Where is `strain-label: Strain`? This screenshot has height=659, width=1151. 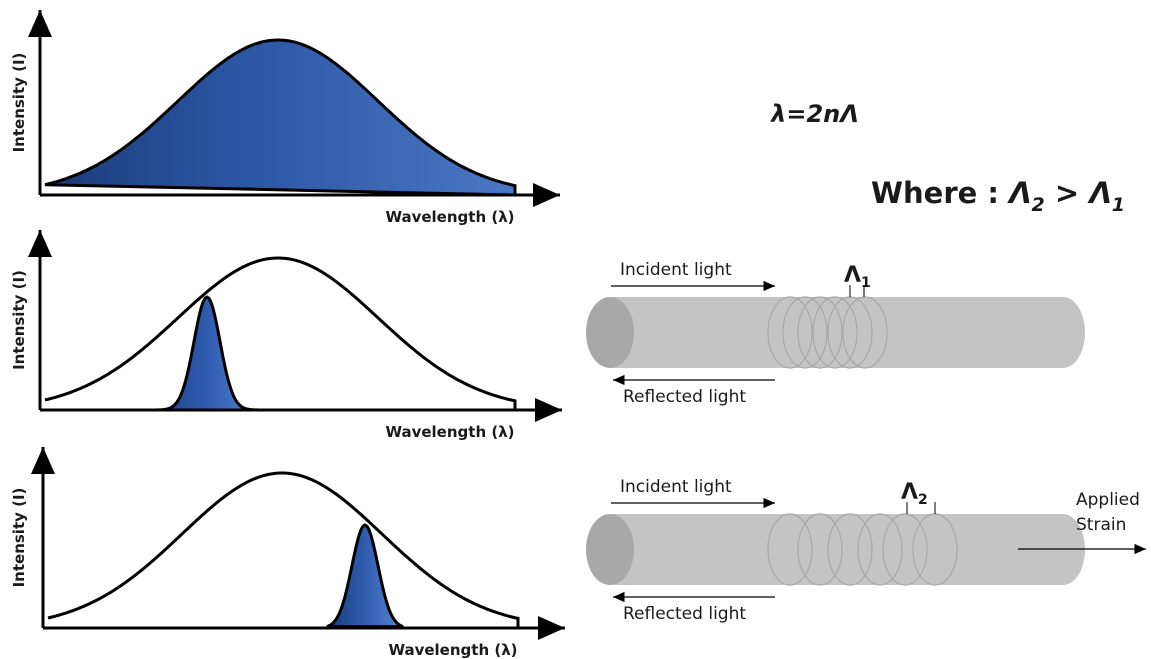 strain-label: Strain is located at coordinates (1101, 525).